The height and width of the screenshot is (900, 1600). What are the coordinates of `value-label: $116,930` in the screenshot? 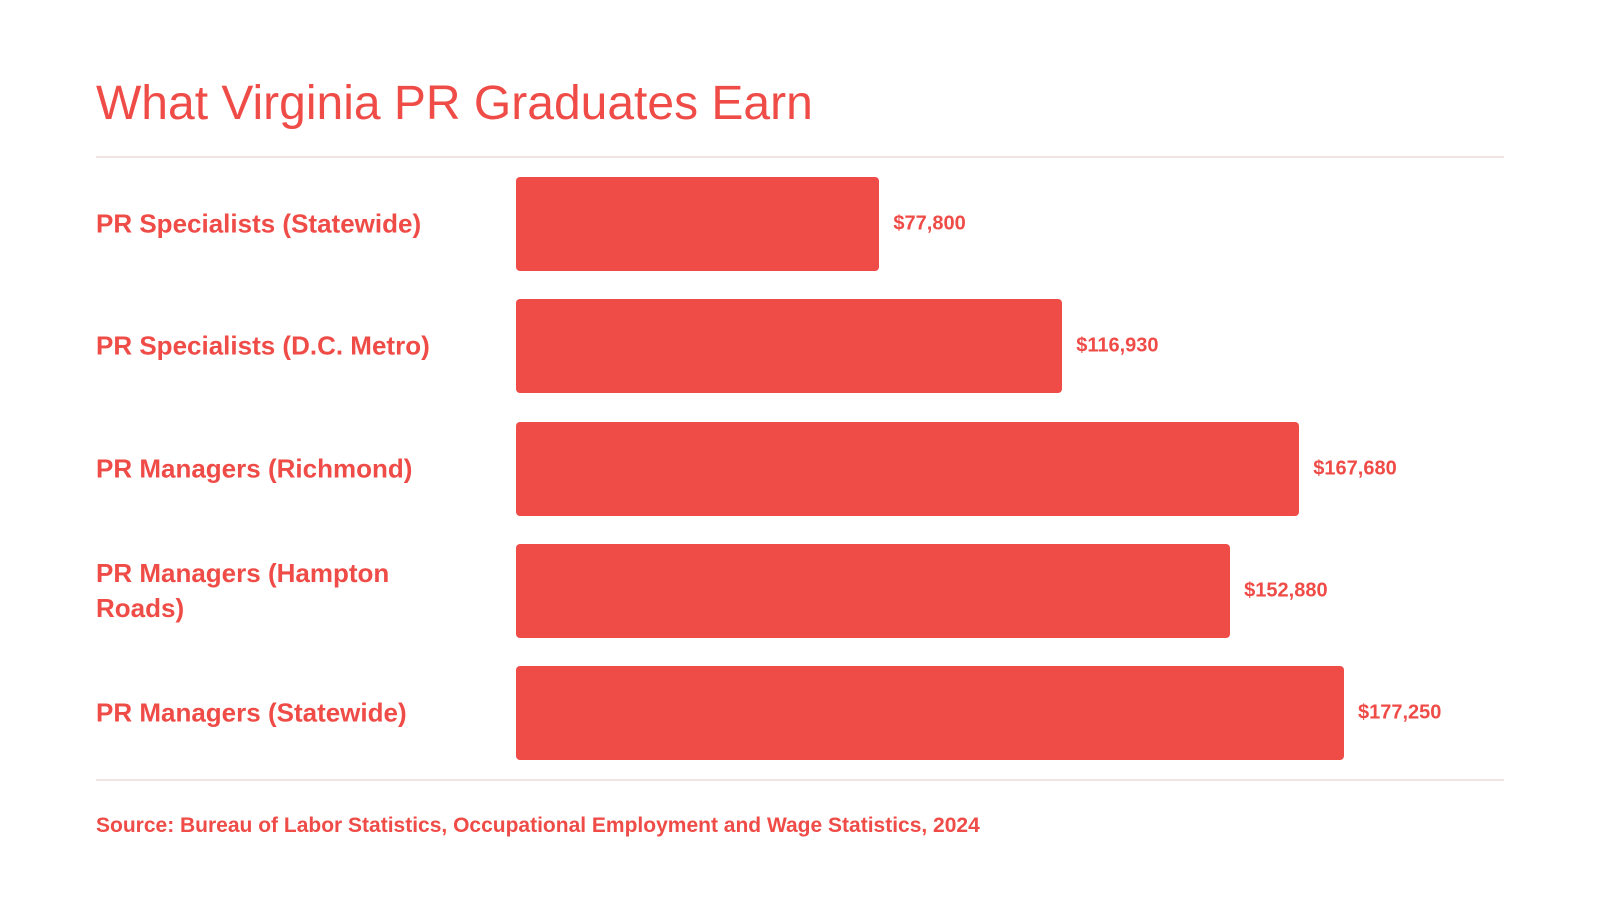 It's located at (1117, 345).